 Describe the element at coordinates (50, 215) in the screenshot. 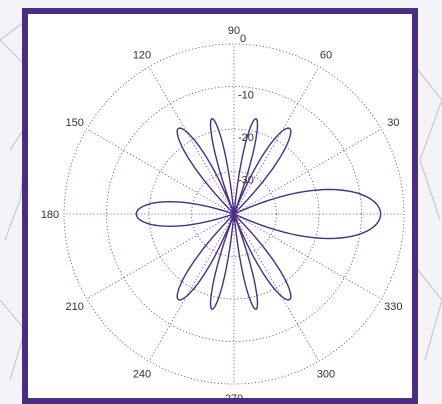

I see `angle-tick-label: 180` at that location.